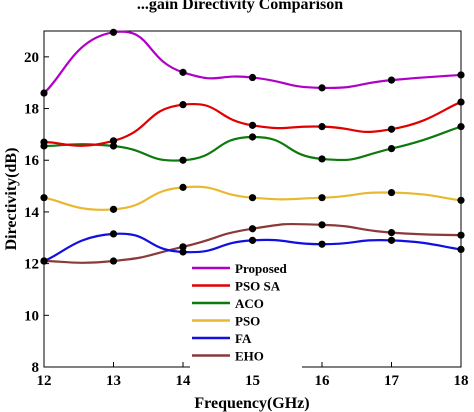  I want to click on y-tick-label: 14, so click(32, 213).